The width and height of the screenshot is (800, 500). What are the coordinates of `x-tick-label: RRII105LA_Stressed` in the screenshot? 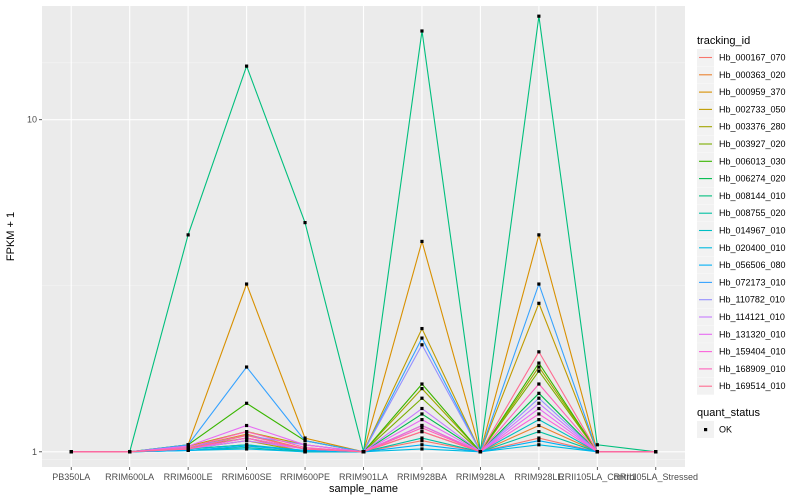 It's located at (655, 477).